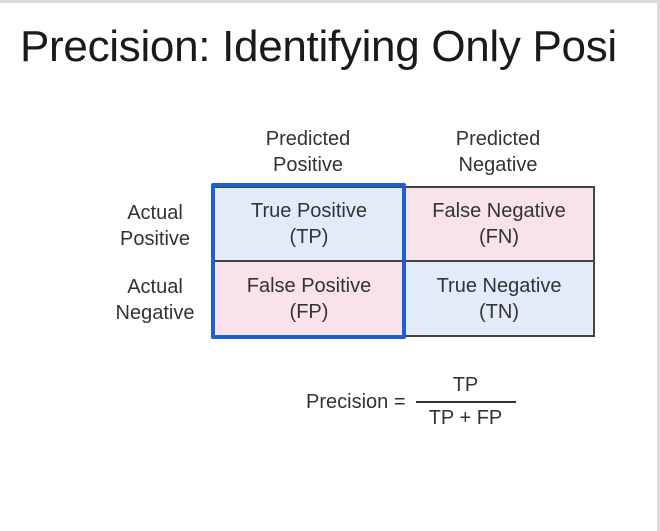  Describe the element at coordinates (498, 152) in the screenshot. I see `col-header-predicted-negative: Predicted Negative` at that location.